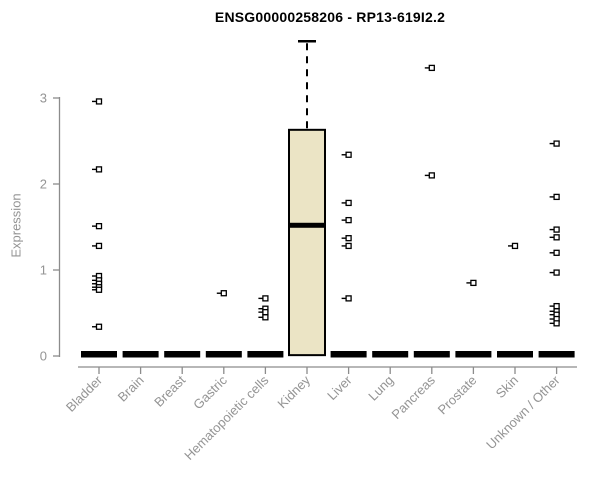  Describe the element at coordinates (43, 184) in the screenshot. I see `y-tick-label: 2` at that location.